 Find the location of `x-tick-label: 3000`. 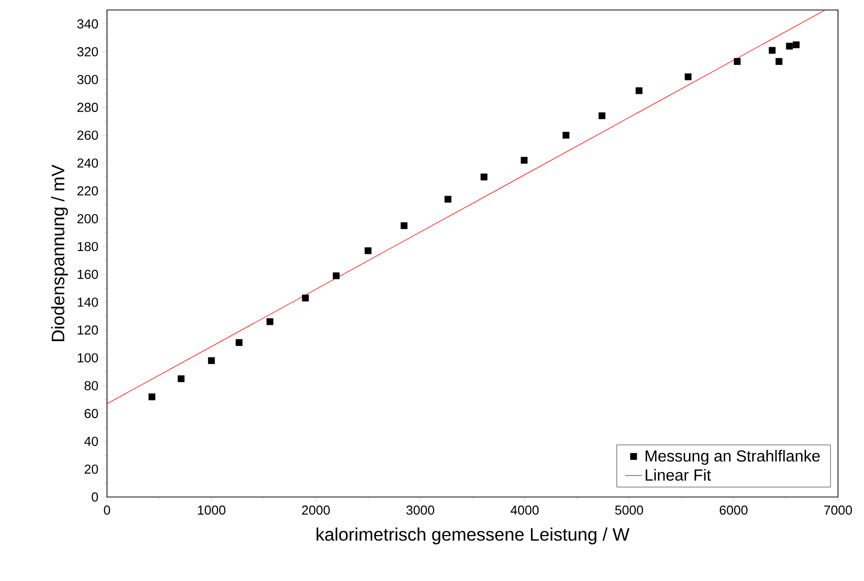

x-tick-label: 3000 is located at coordinates (420, 510).